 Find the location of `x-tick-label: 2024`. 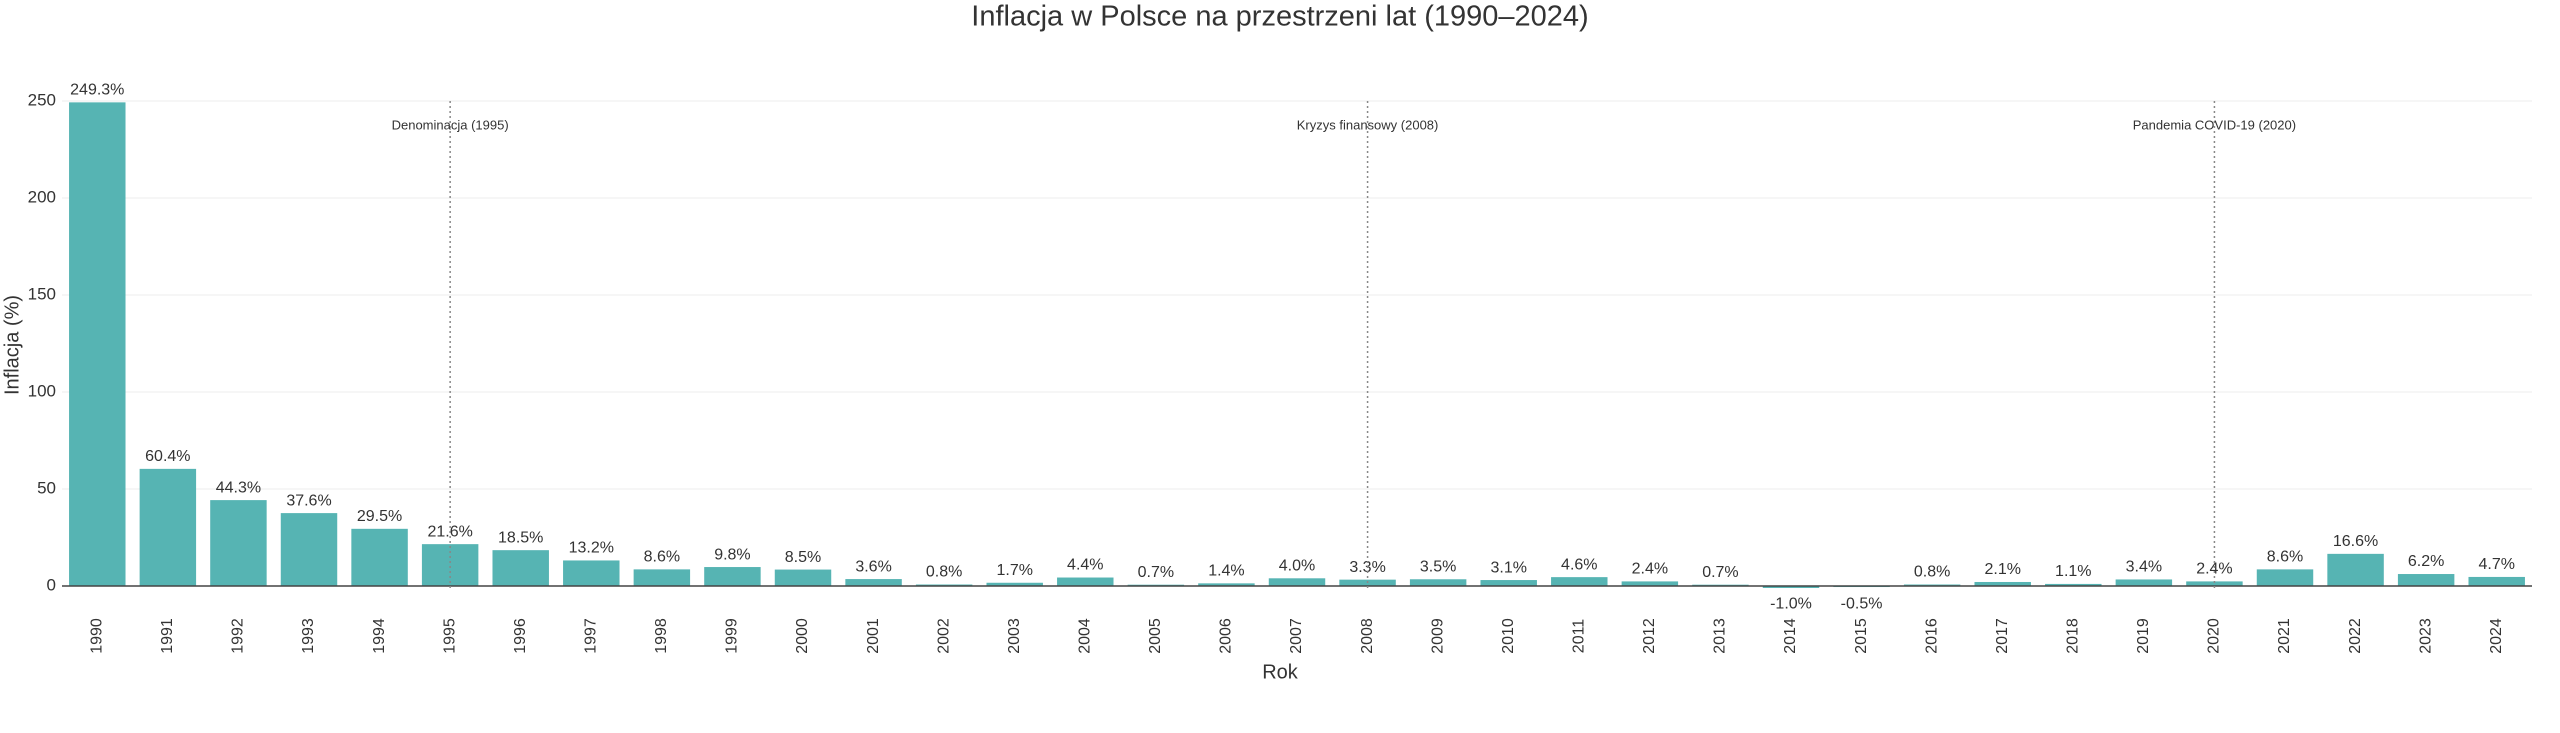

x-tick-label: 2024 is located at coordinates (2496, 636).